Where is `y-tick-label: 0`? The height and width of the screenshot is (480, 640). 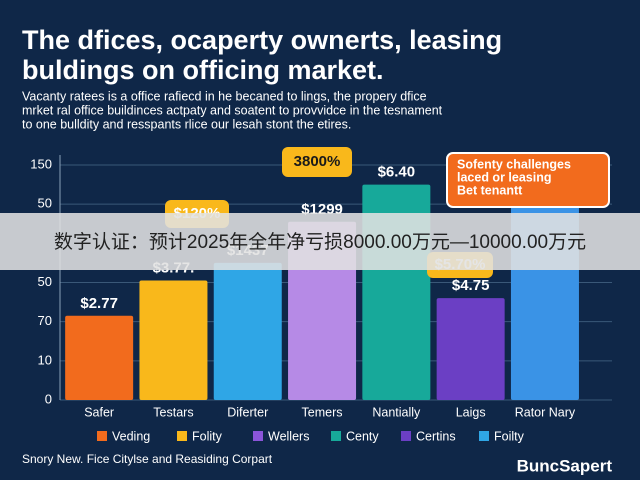 y-tick-label: 0 is located at coordinates (48, 398).